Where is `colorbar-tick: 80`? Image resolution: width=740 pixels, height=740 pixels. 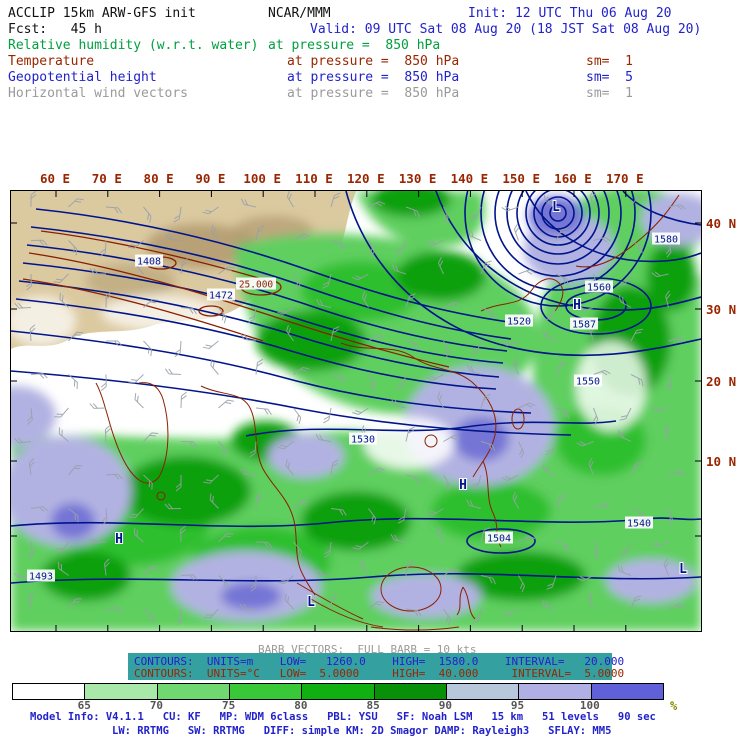
colorbar-tick: 80 is located at coordinates (301, 705).